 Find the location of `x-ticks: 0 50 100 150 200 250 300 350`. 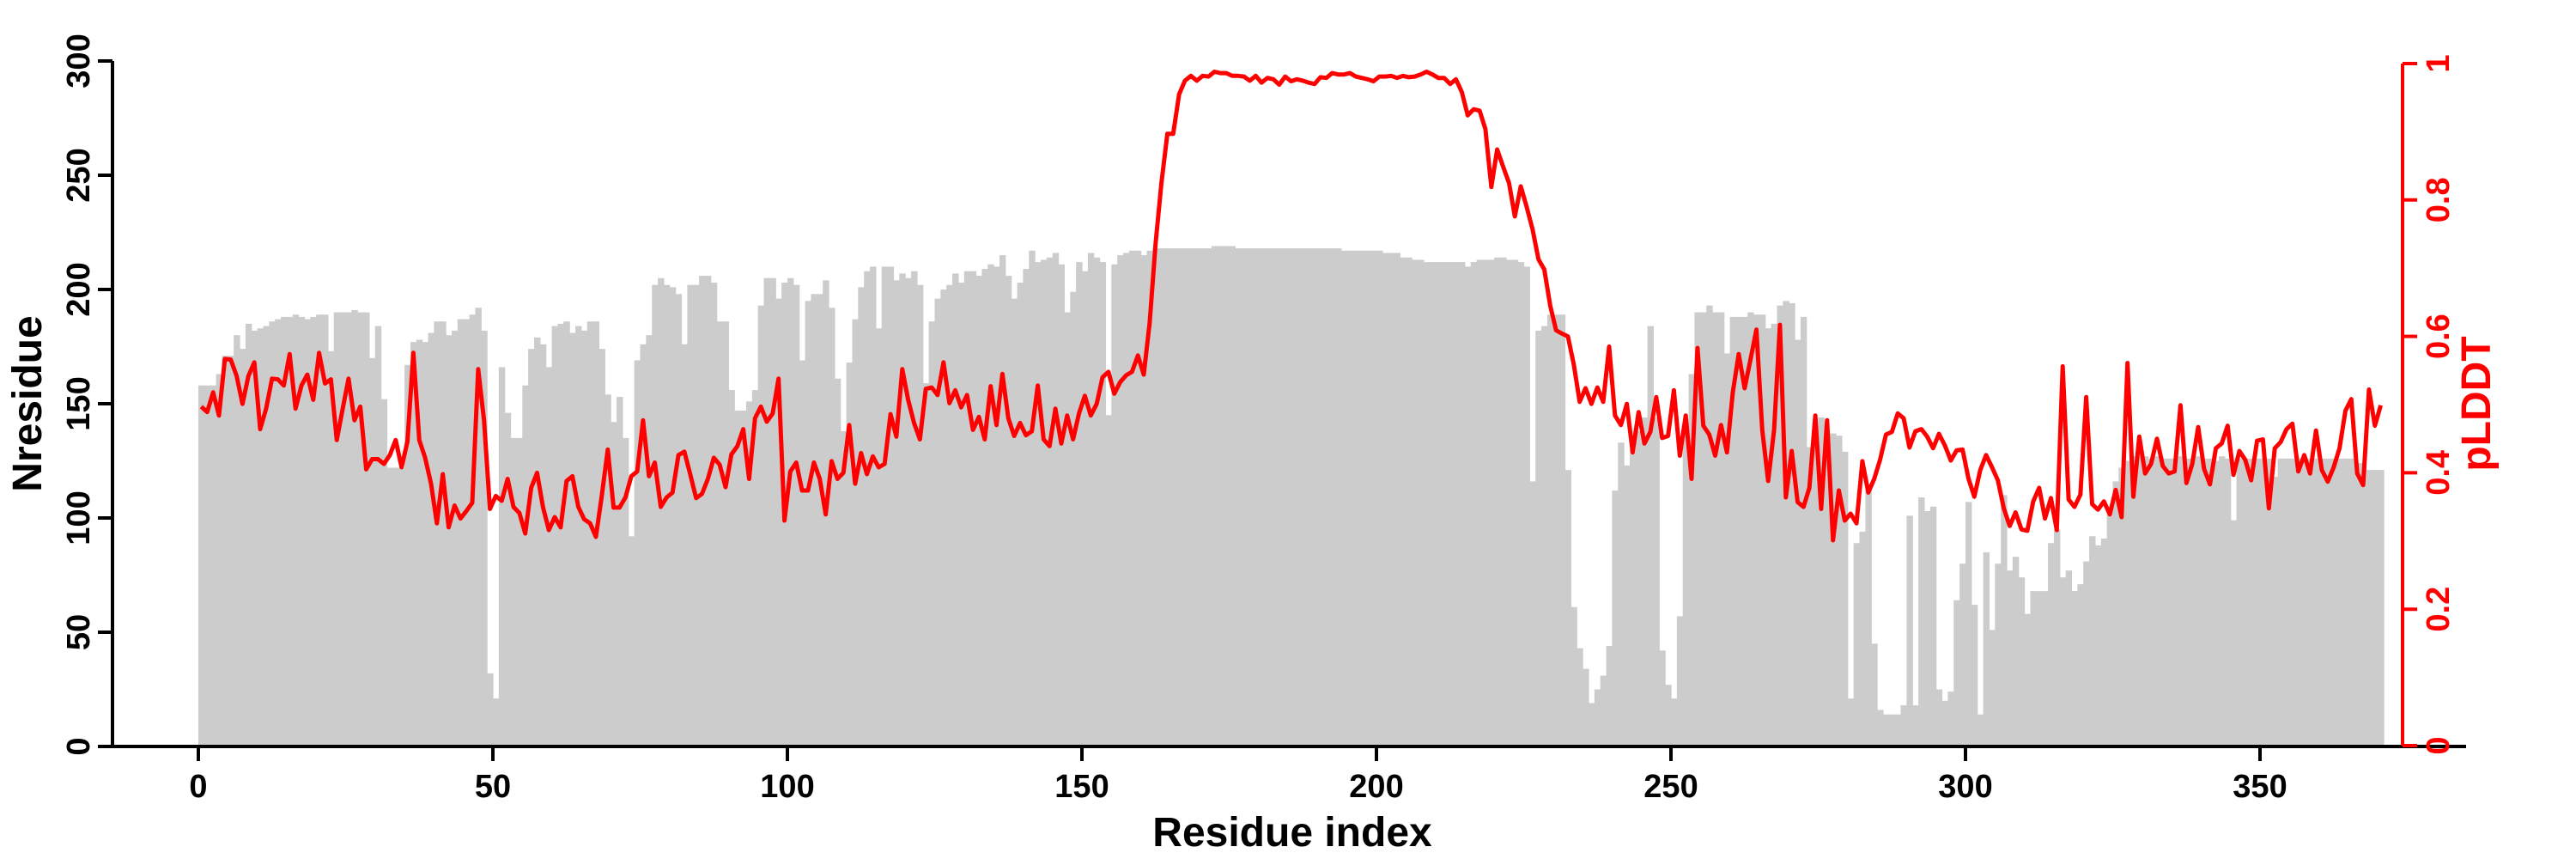

x-ticks: 0 50 100 150 200 250 300 350 is located at coordinates (1238, 776).